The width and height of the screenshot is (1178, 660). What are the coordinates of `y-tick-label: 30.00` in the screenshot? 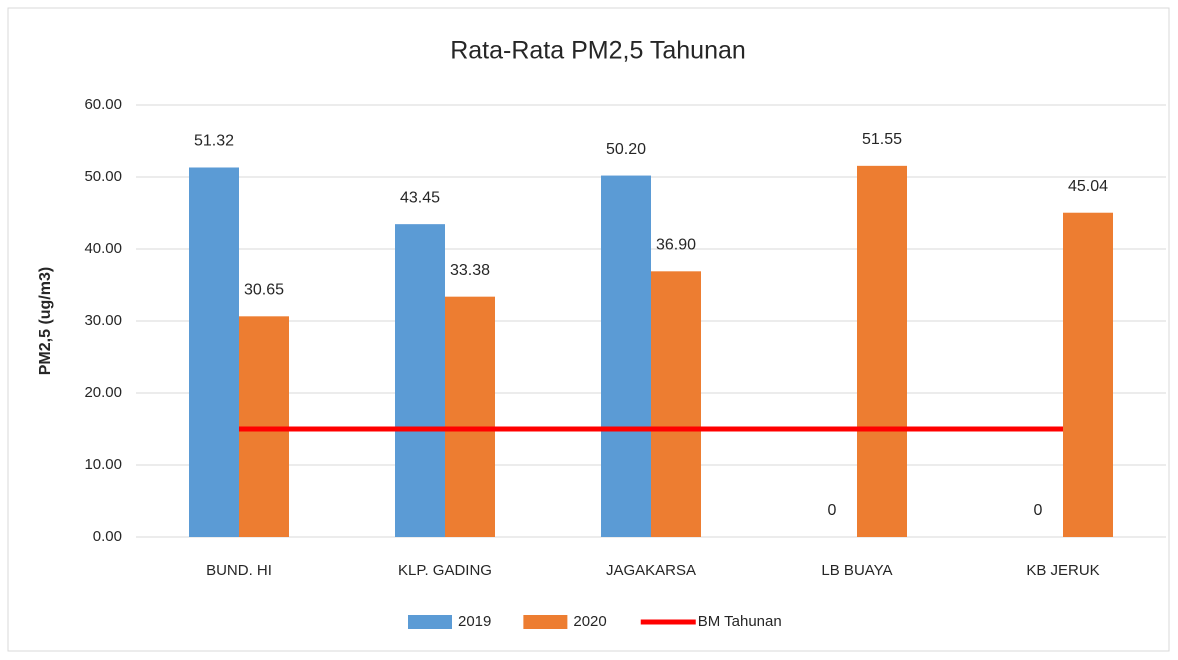 It's located at (103, 320).